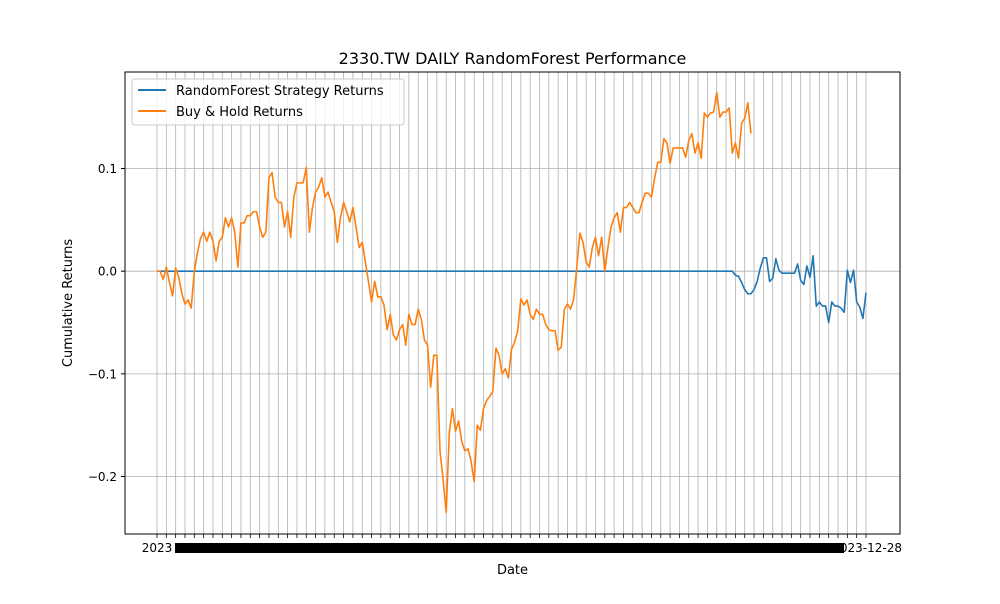  I want to click on x-axis-label: Date, so click(512, 570).